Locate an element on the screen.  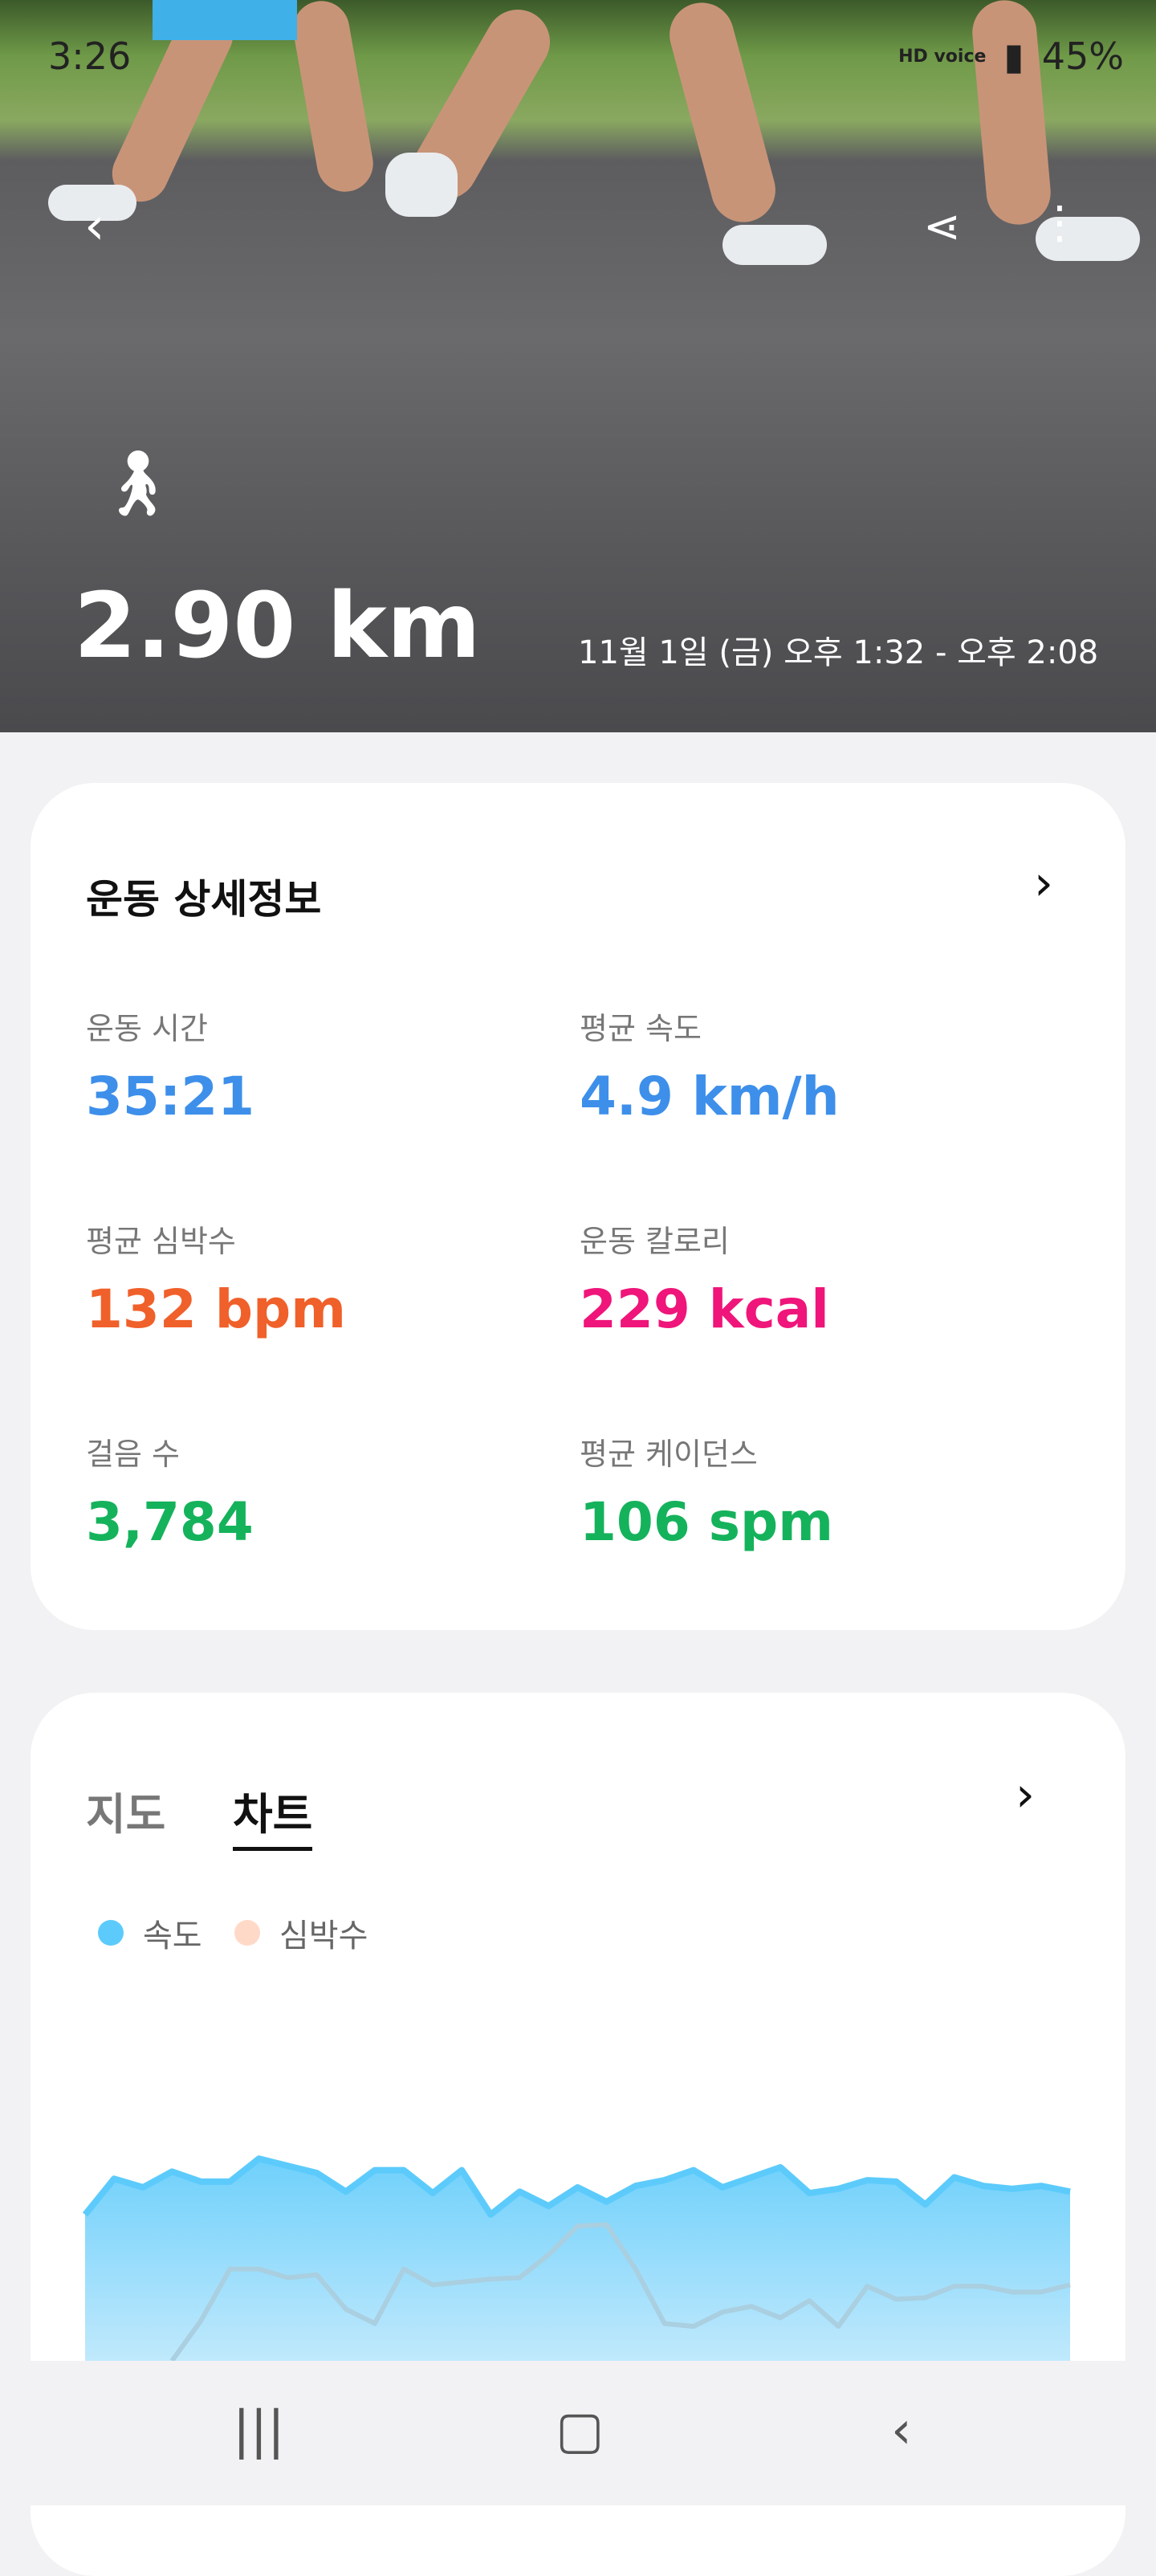
walking-icon: 🚶︎ is located at coordinates (137, 483).